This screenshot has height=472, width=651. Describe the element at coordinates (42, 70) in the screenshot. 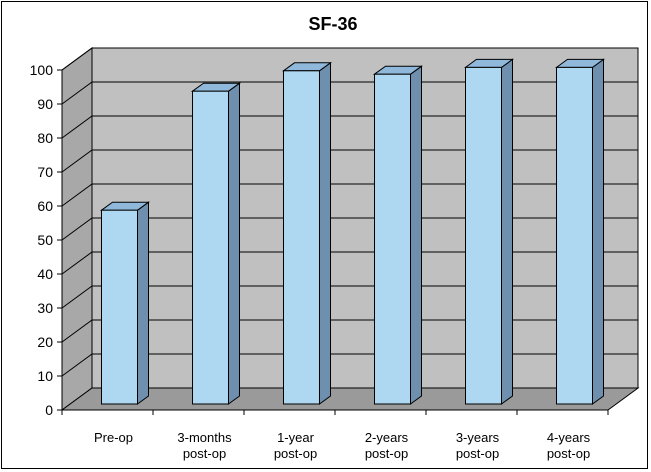

I see `y-tick-label: 100` at that location.